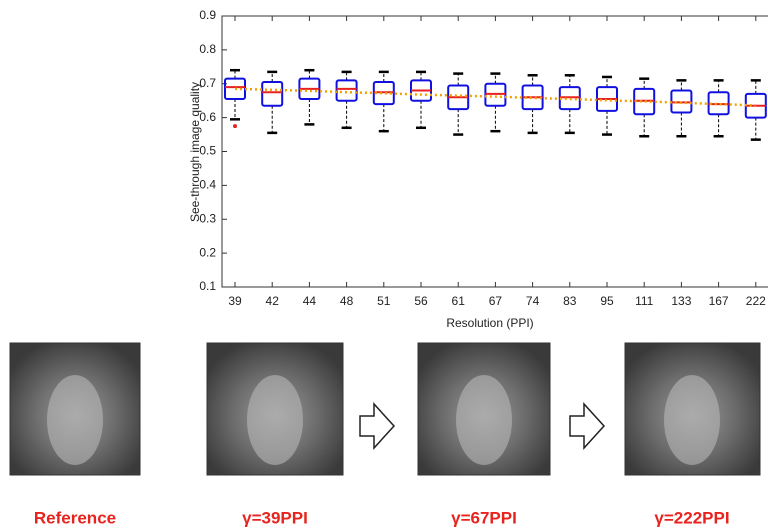 The image size is (768, 530). What do you see at coordinates (570, 301) in the screenshot?
I see `x-tick-label: 83` at bounding box center [570, 301].